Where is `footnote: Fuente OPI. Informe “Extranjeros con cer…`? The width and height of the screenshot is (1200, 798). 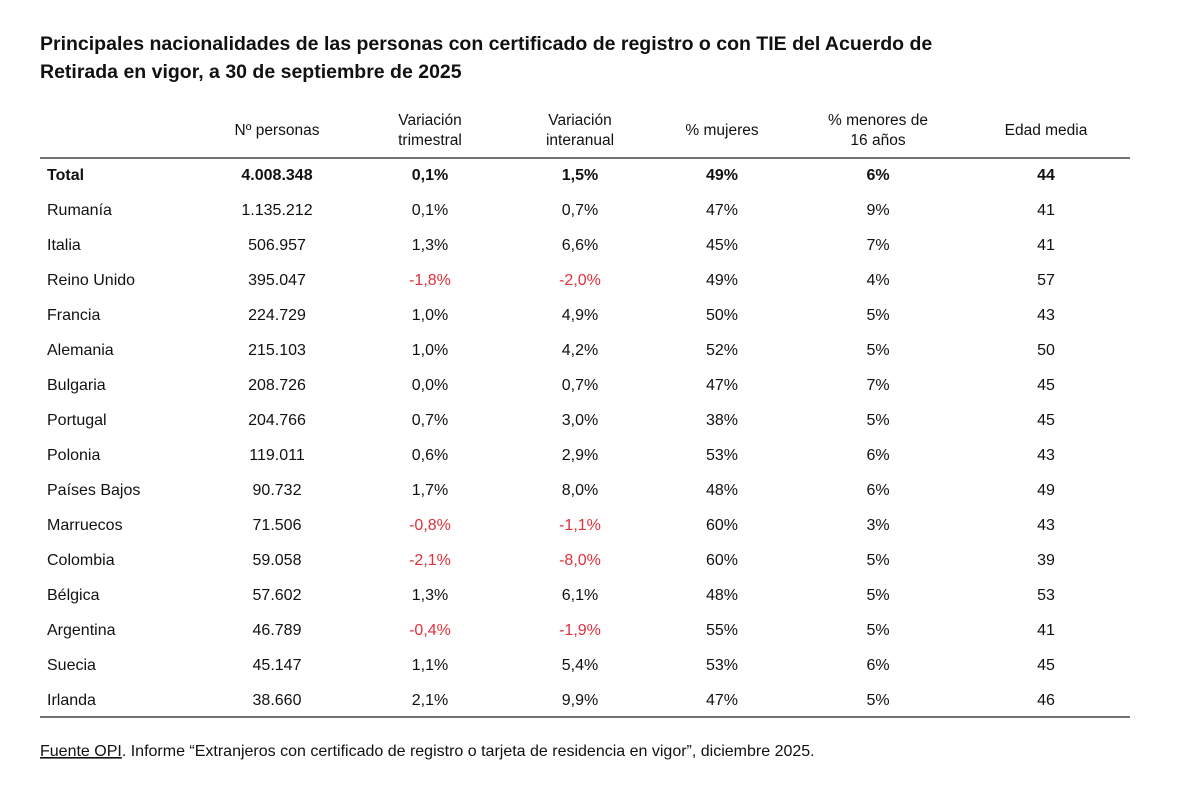 footnote: Fuente OPI. Informe “Extranjeros con cer… is located at coordinates (427, 751).